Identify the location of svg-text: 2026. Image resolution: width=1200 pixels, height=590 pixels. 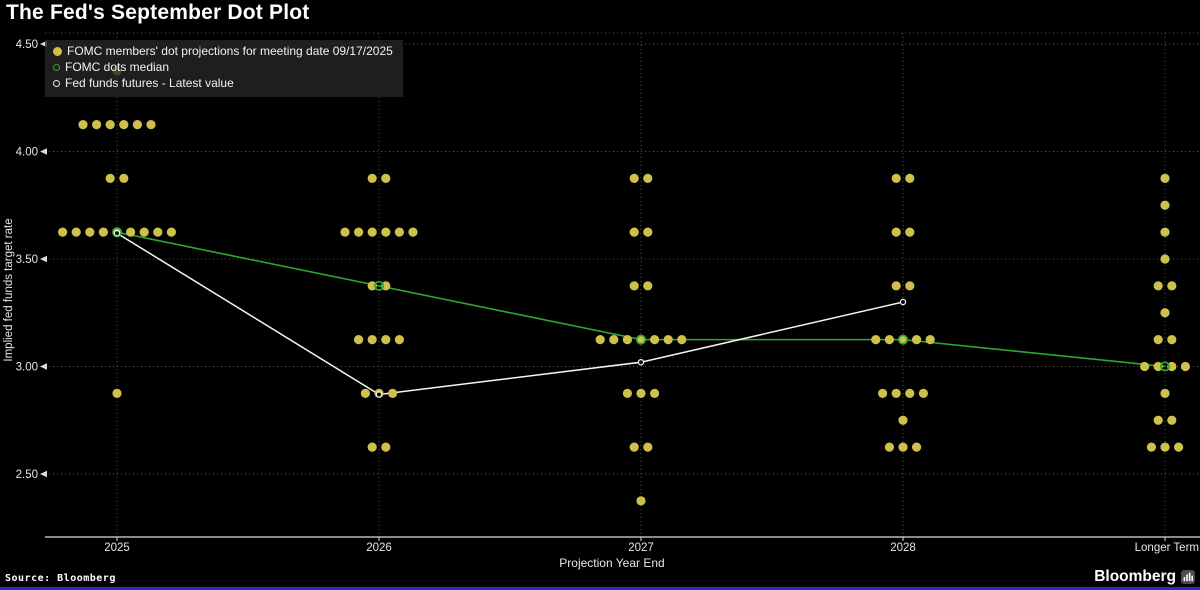
(379, 548).